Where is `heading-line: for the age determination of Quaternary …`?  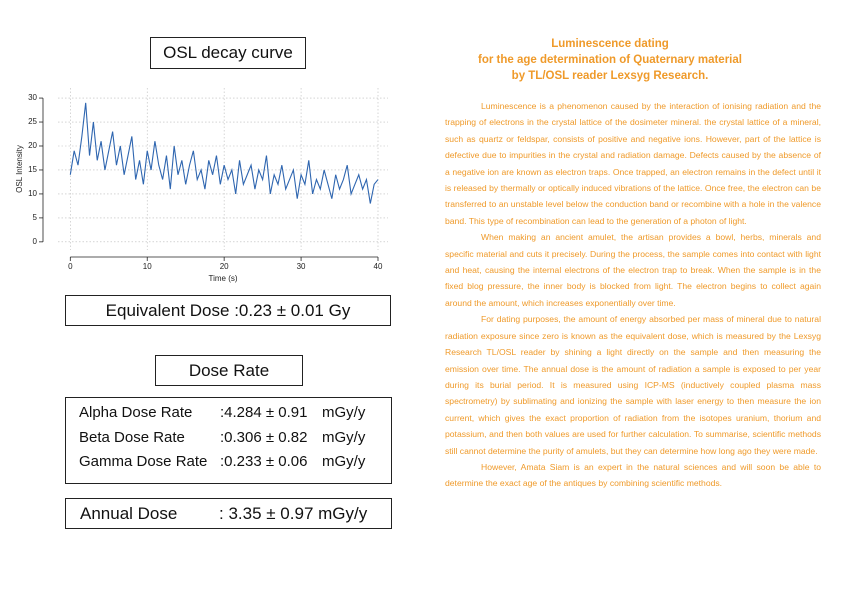
heading-line: for the age determination of Quaternary … is located at coordinates (610, 60).